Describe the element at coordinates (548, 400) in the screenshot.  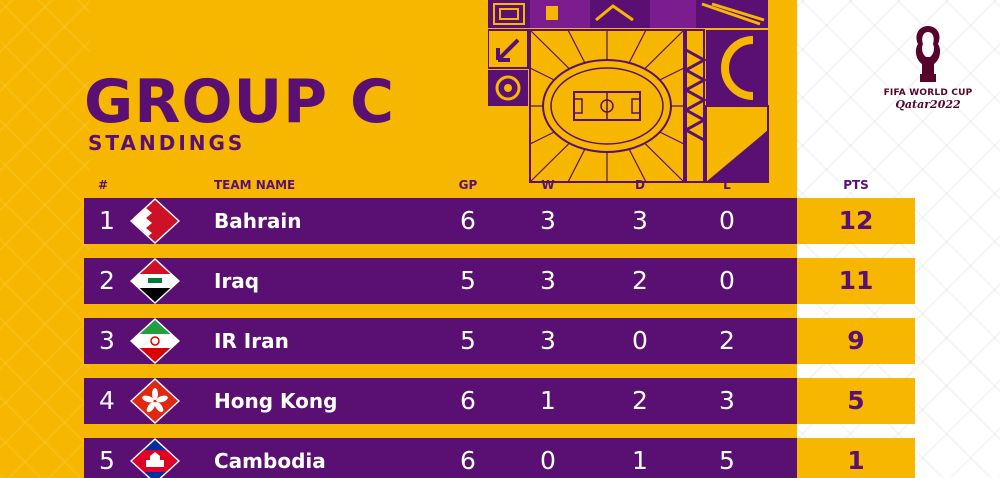
I see `wins: 1` at that location.